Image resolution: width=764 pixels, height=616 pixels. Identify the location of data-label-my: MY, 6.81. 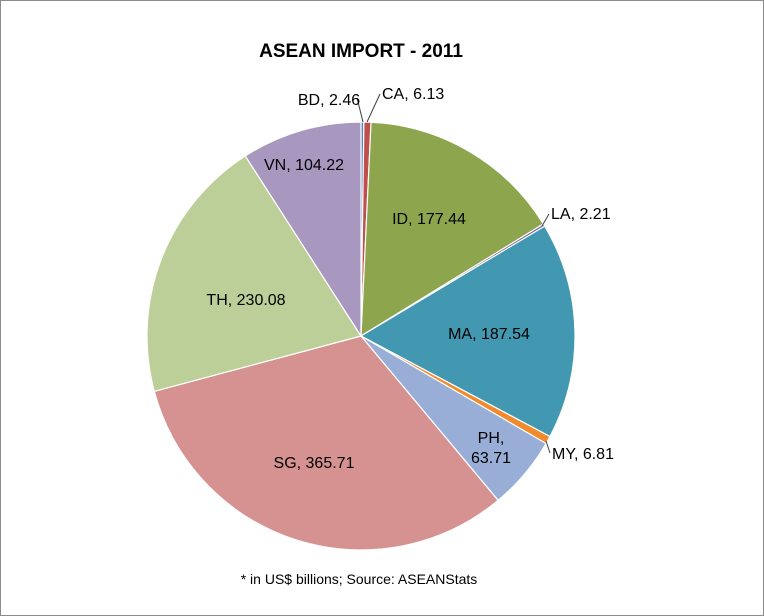
(583, 454).